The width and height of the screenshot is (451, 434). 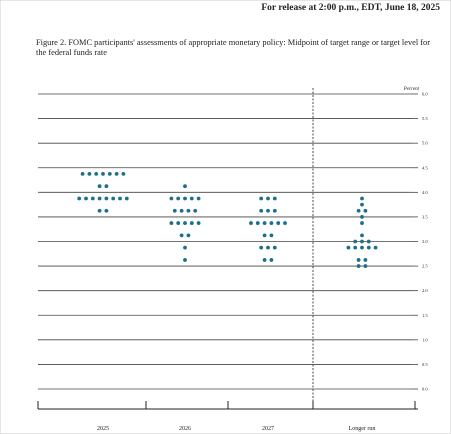 I want to click on y-tick-label: 5.5, so click(x=425, y=118).